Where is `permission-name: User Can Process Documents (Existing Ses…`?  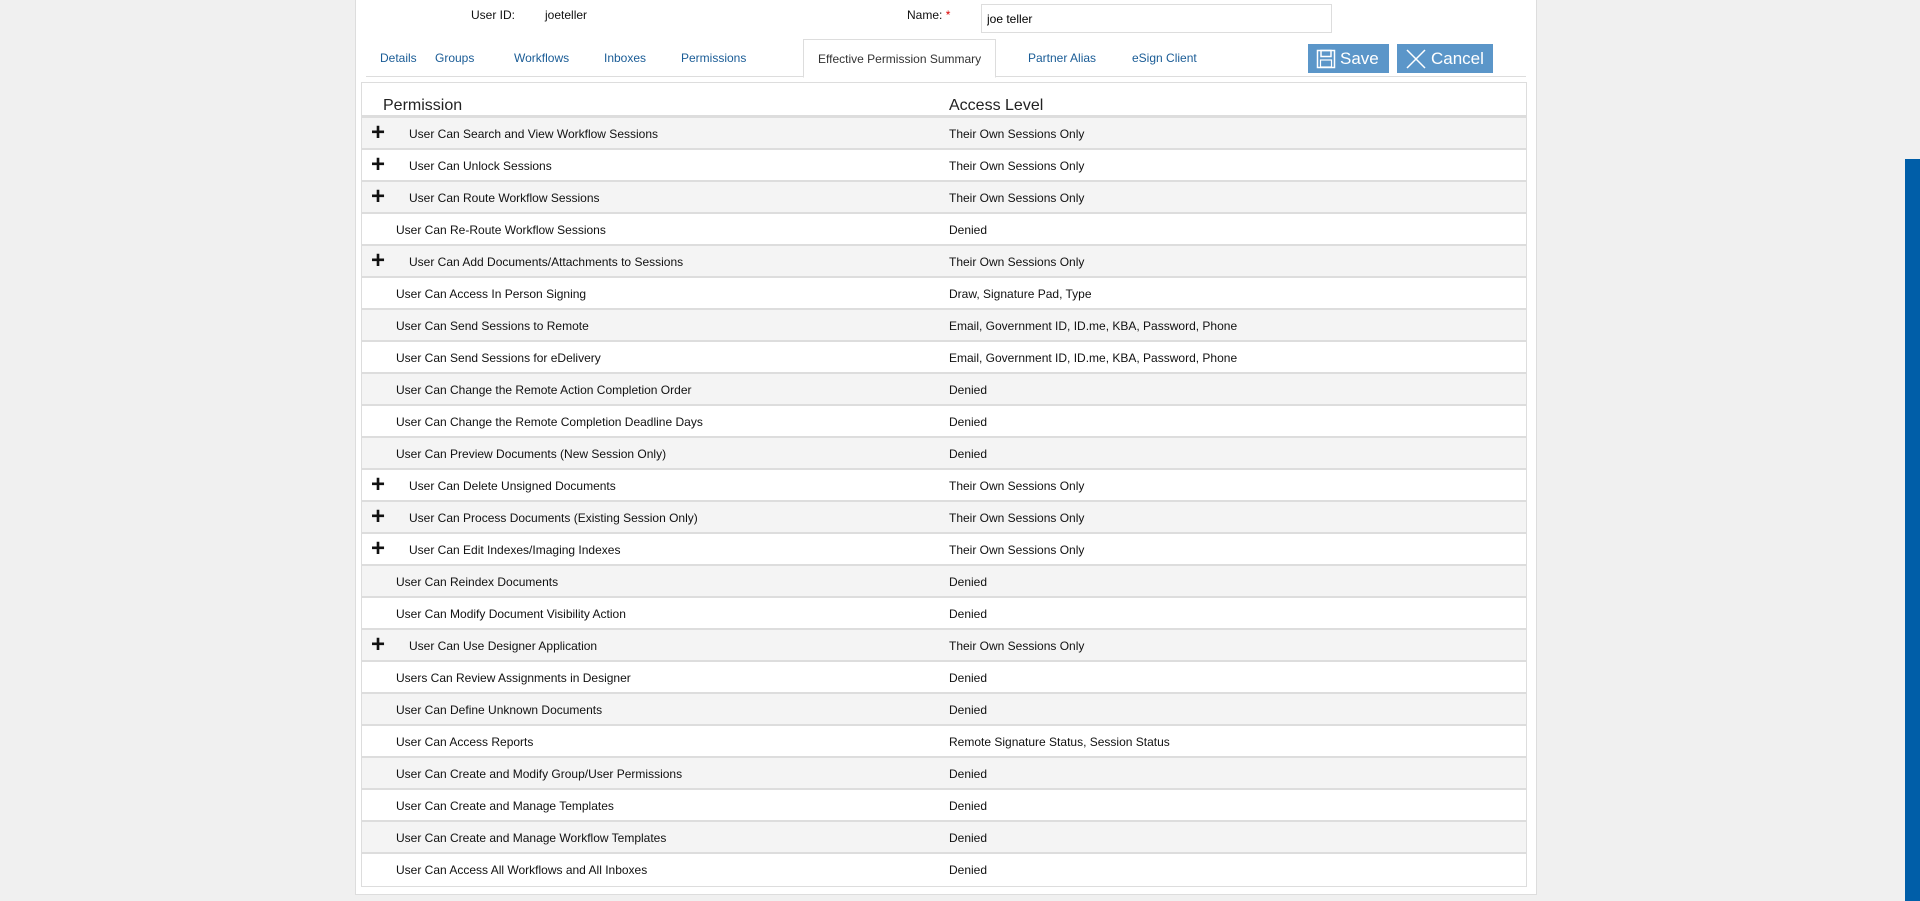 permission-name: User Can Process Documents (Existing Ses… is located at coordinates (553, 518).